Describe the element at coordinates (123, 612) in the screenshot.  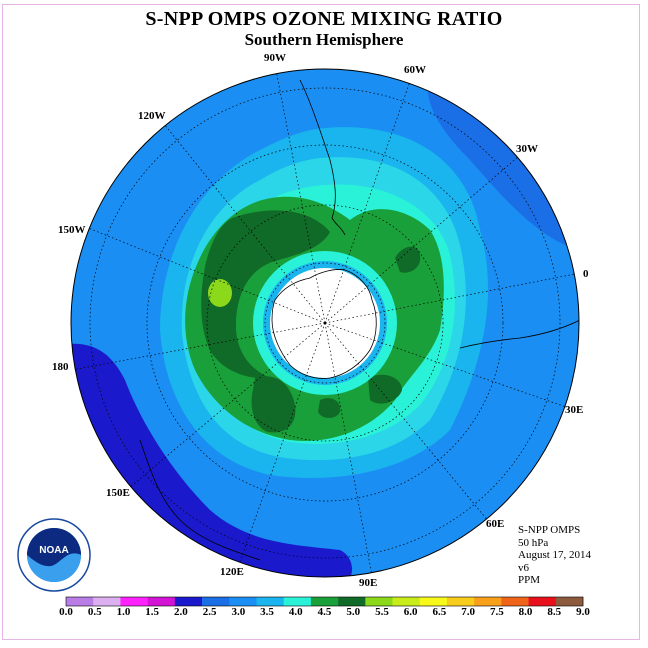
I see `colorbar-tick-label: 1.0` at that location.